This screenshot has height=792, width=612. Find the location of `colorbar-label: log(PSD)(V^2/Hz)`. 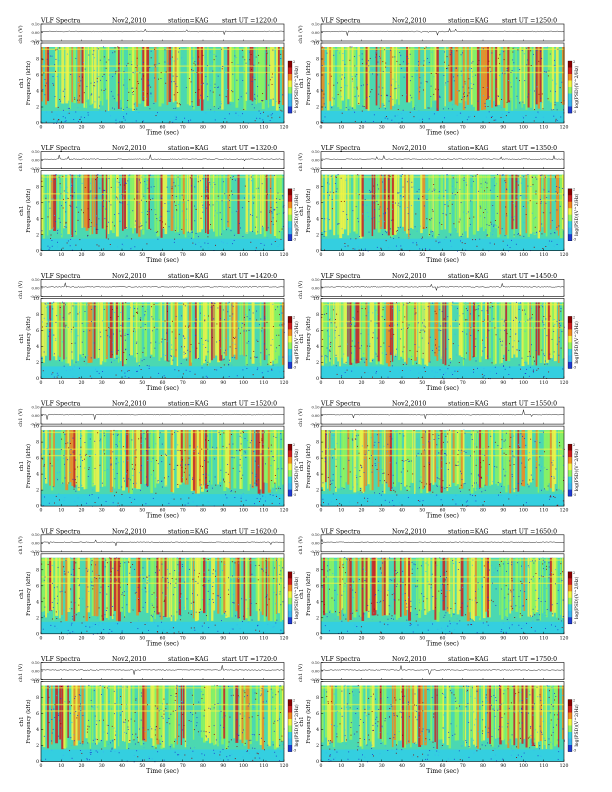

colorbar-label: log(PSD)(V^2/Hz) is located at coordinates (576, 87).